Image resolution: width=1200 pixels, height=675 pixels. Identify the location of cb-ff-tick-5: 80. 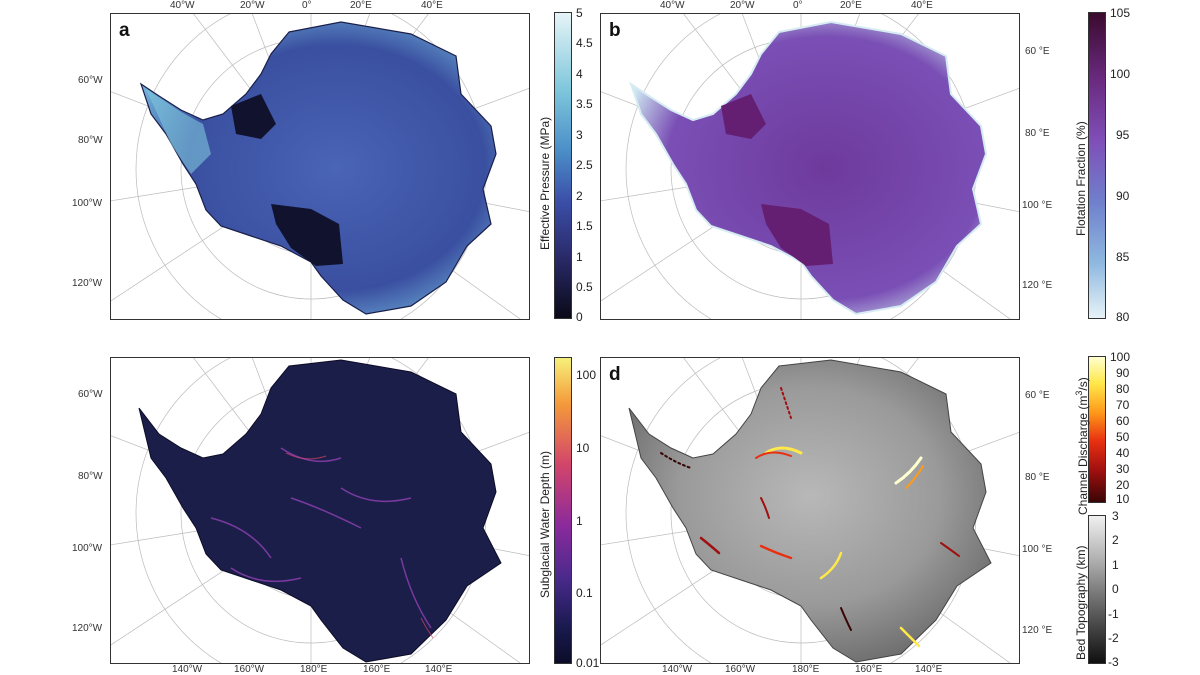
(1123, 317).